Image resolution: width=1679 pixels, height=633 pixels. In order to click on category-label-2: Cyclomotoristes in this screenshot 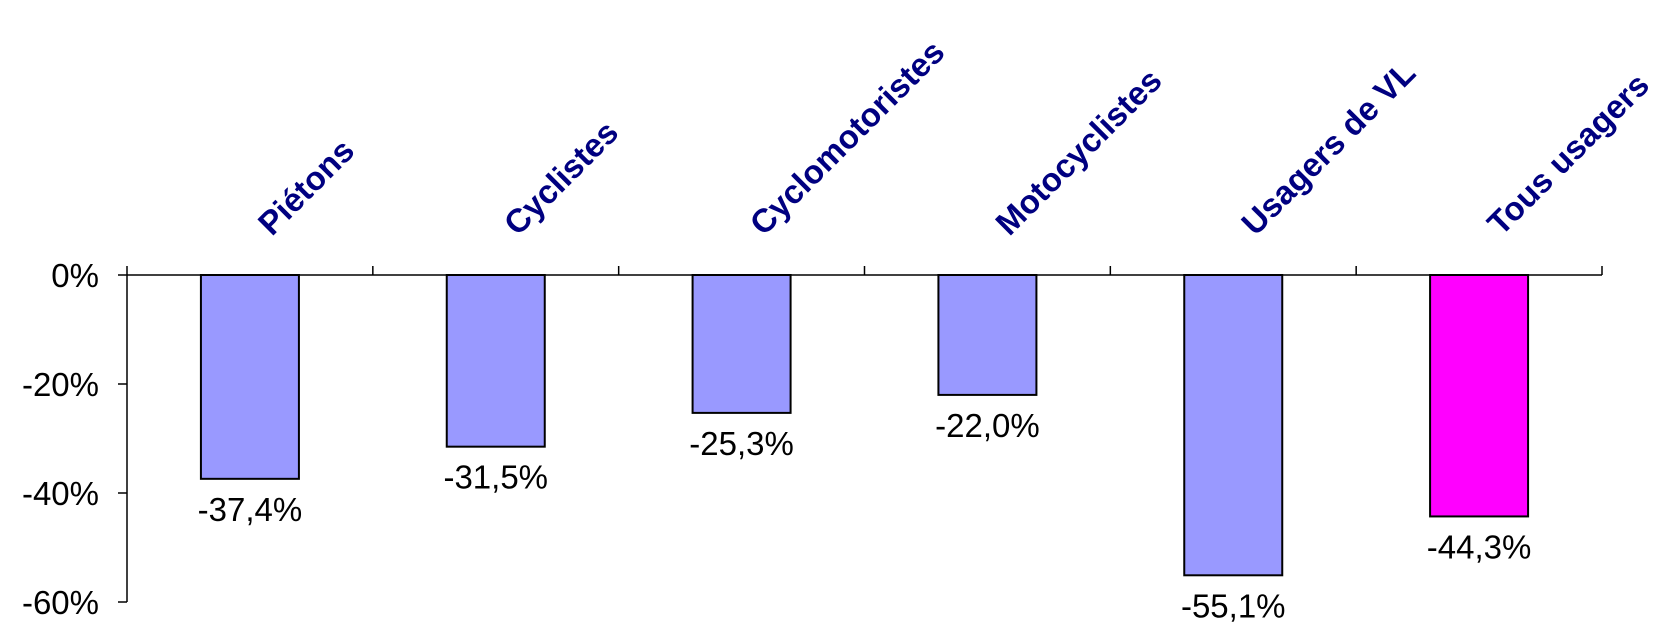, I will do `click(846, 137)`.